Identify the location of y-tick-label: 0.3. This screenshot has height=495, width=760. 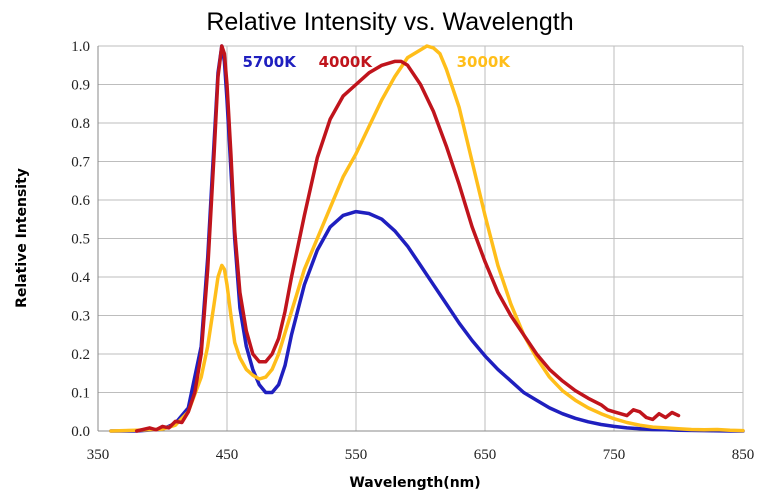
(80, 317).